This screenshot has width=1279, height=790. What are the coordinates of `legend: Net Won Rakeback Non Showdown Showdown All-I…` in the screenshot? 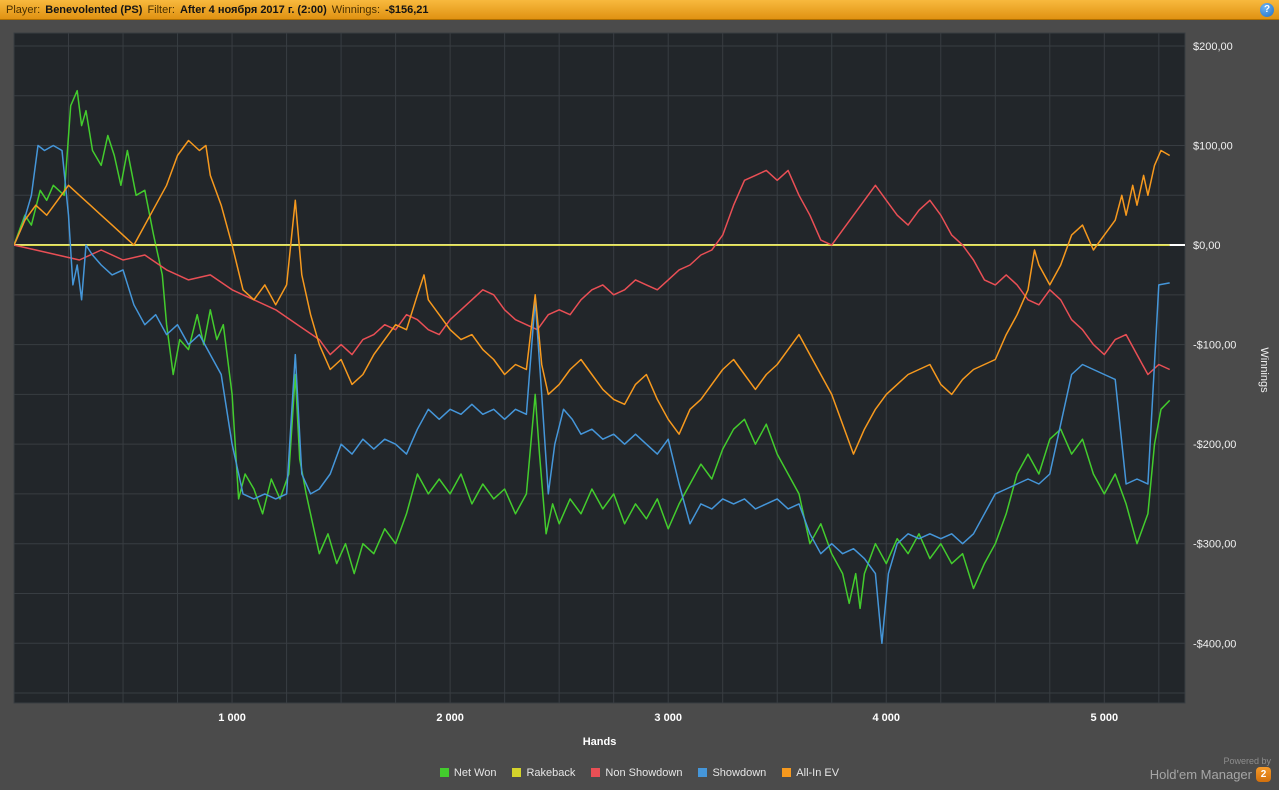 It's located at (639, 772).